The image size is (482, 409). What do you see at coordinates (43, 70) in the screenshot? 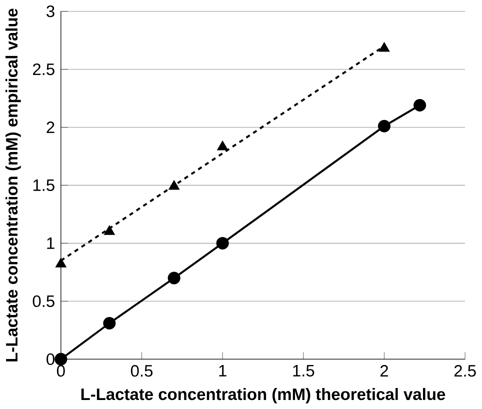
I see `y-tick-label: 2.5` at bounding box center [43, 70].